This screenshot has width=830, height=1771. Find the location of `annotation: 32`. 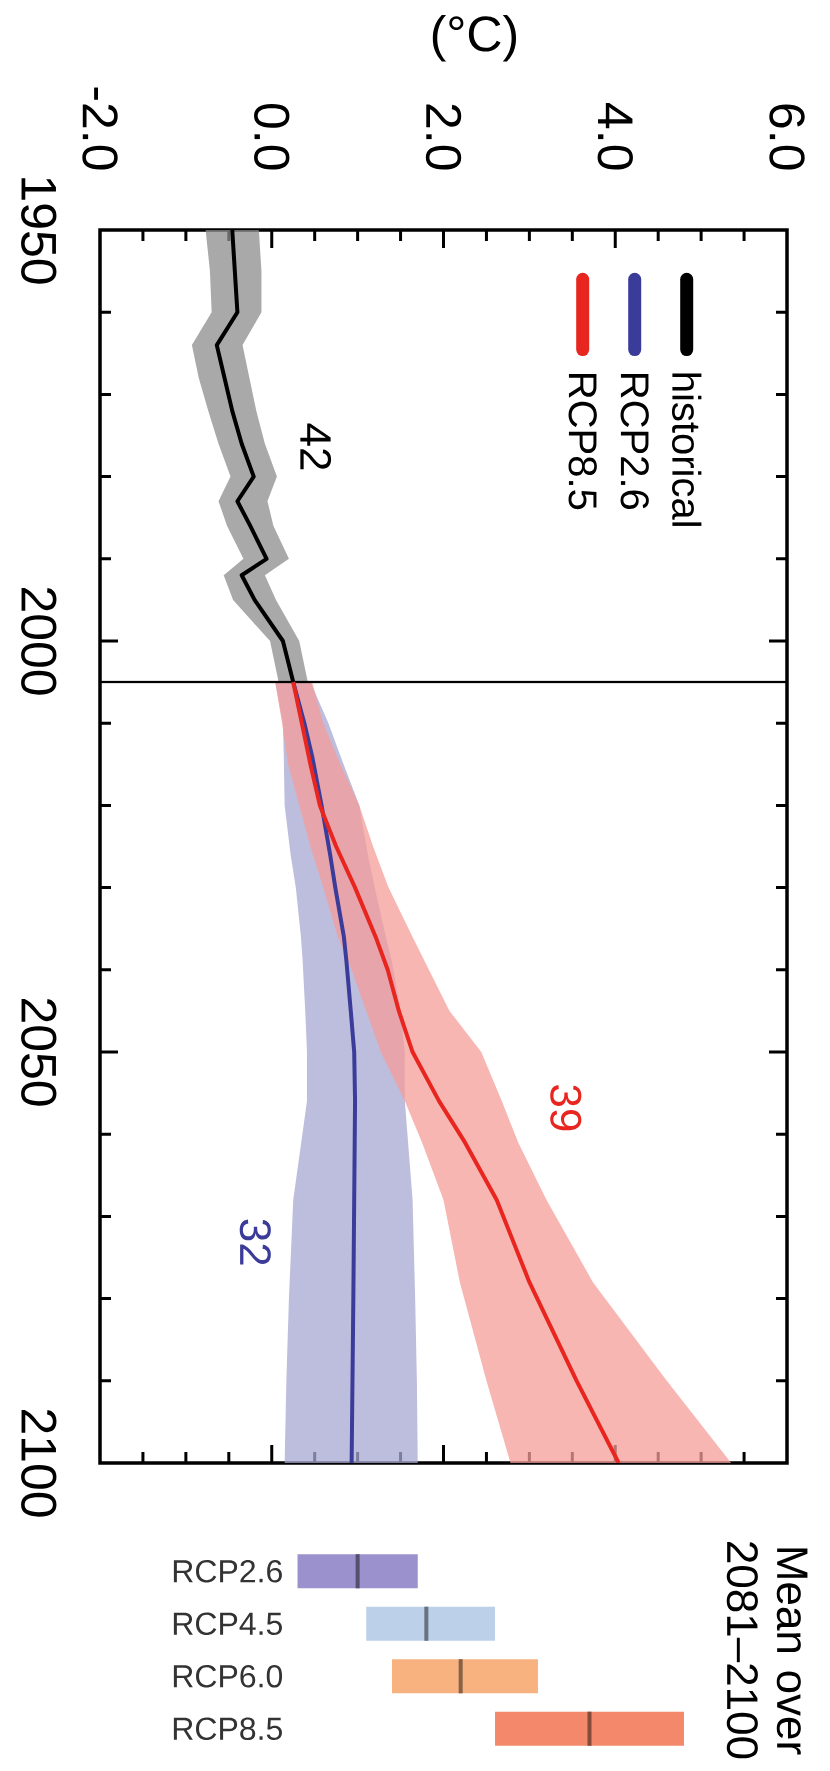

annotation: 32 is located at coordinates (255, 1242).